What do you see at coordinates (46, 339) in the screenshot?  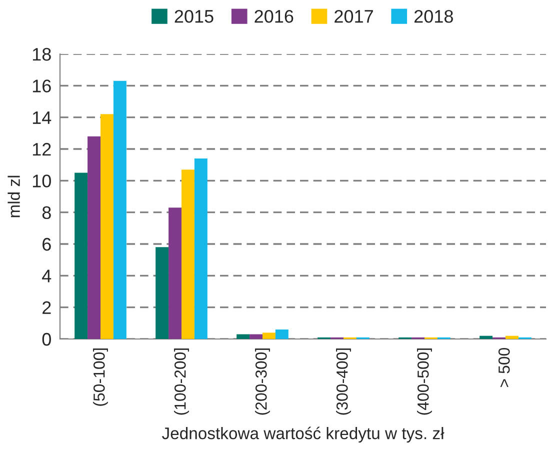 I see `y-tick-label: 0` at bounding box center [46, 339].